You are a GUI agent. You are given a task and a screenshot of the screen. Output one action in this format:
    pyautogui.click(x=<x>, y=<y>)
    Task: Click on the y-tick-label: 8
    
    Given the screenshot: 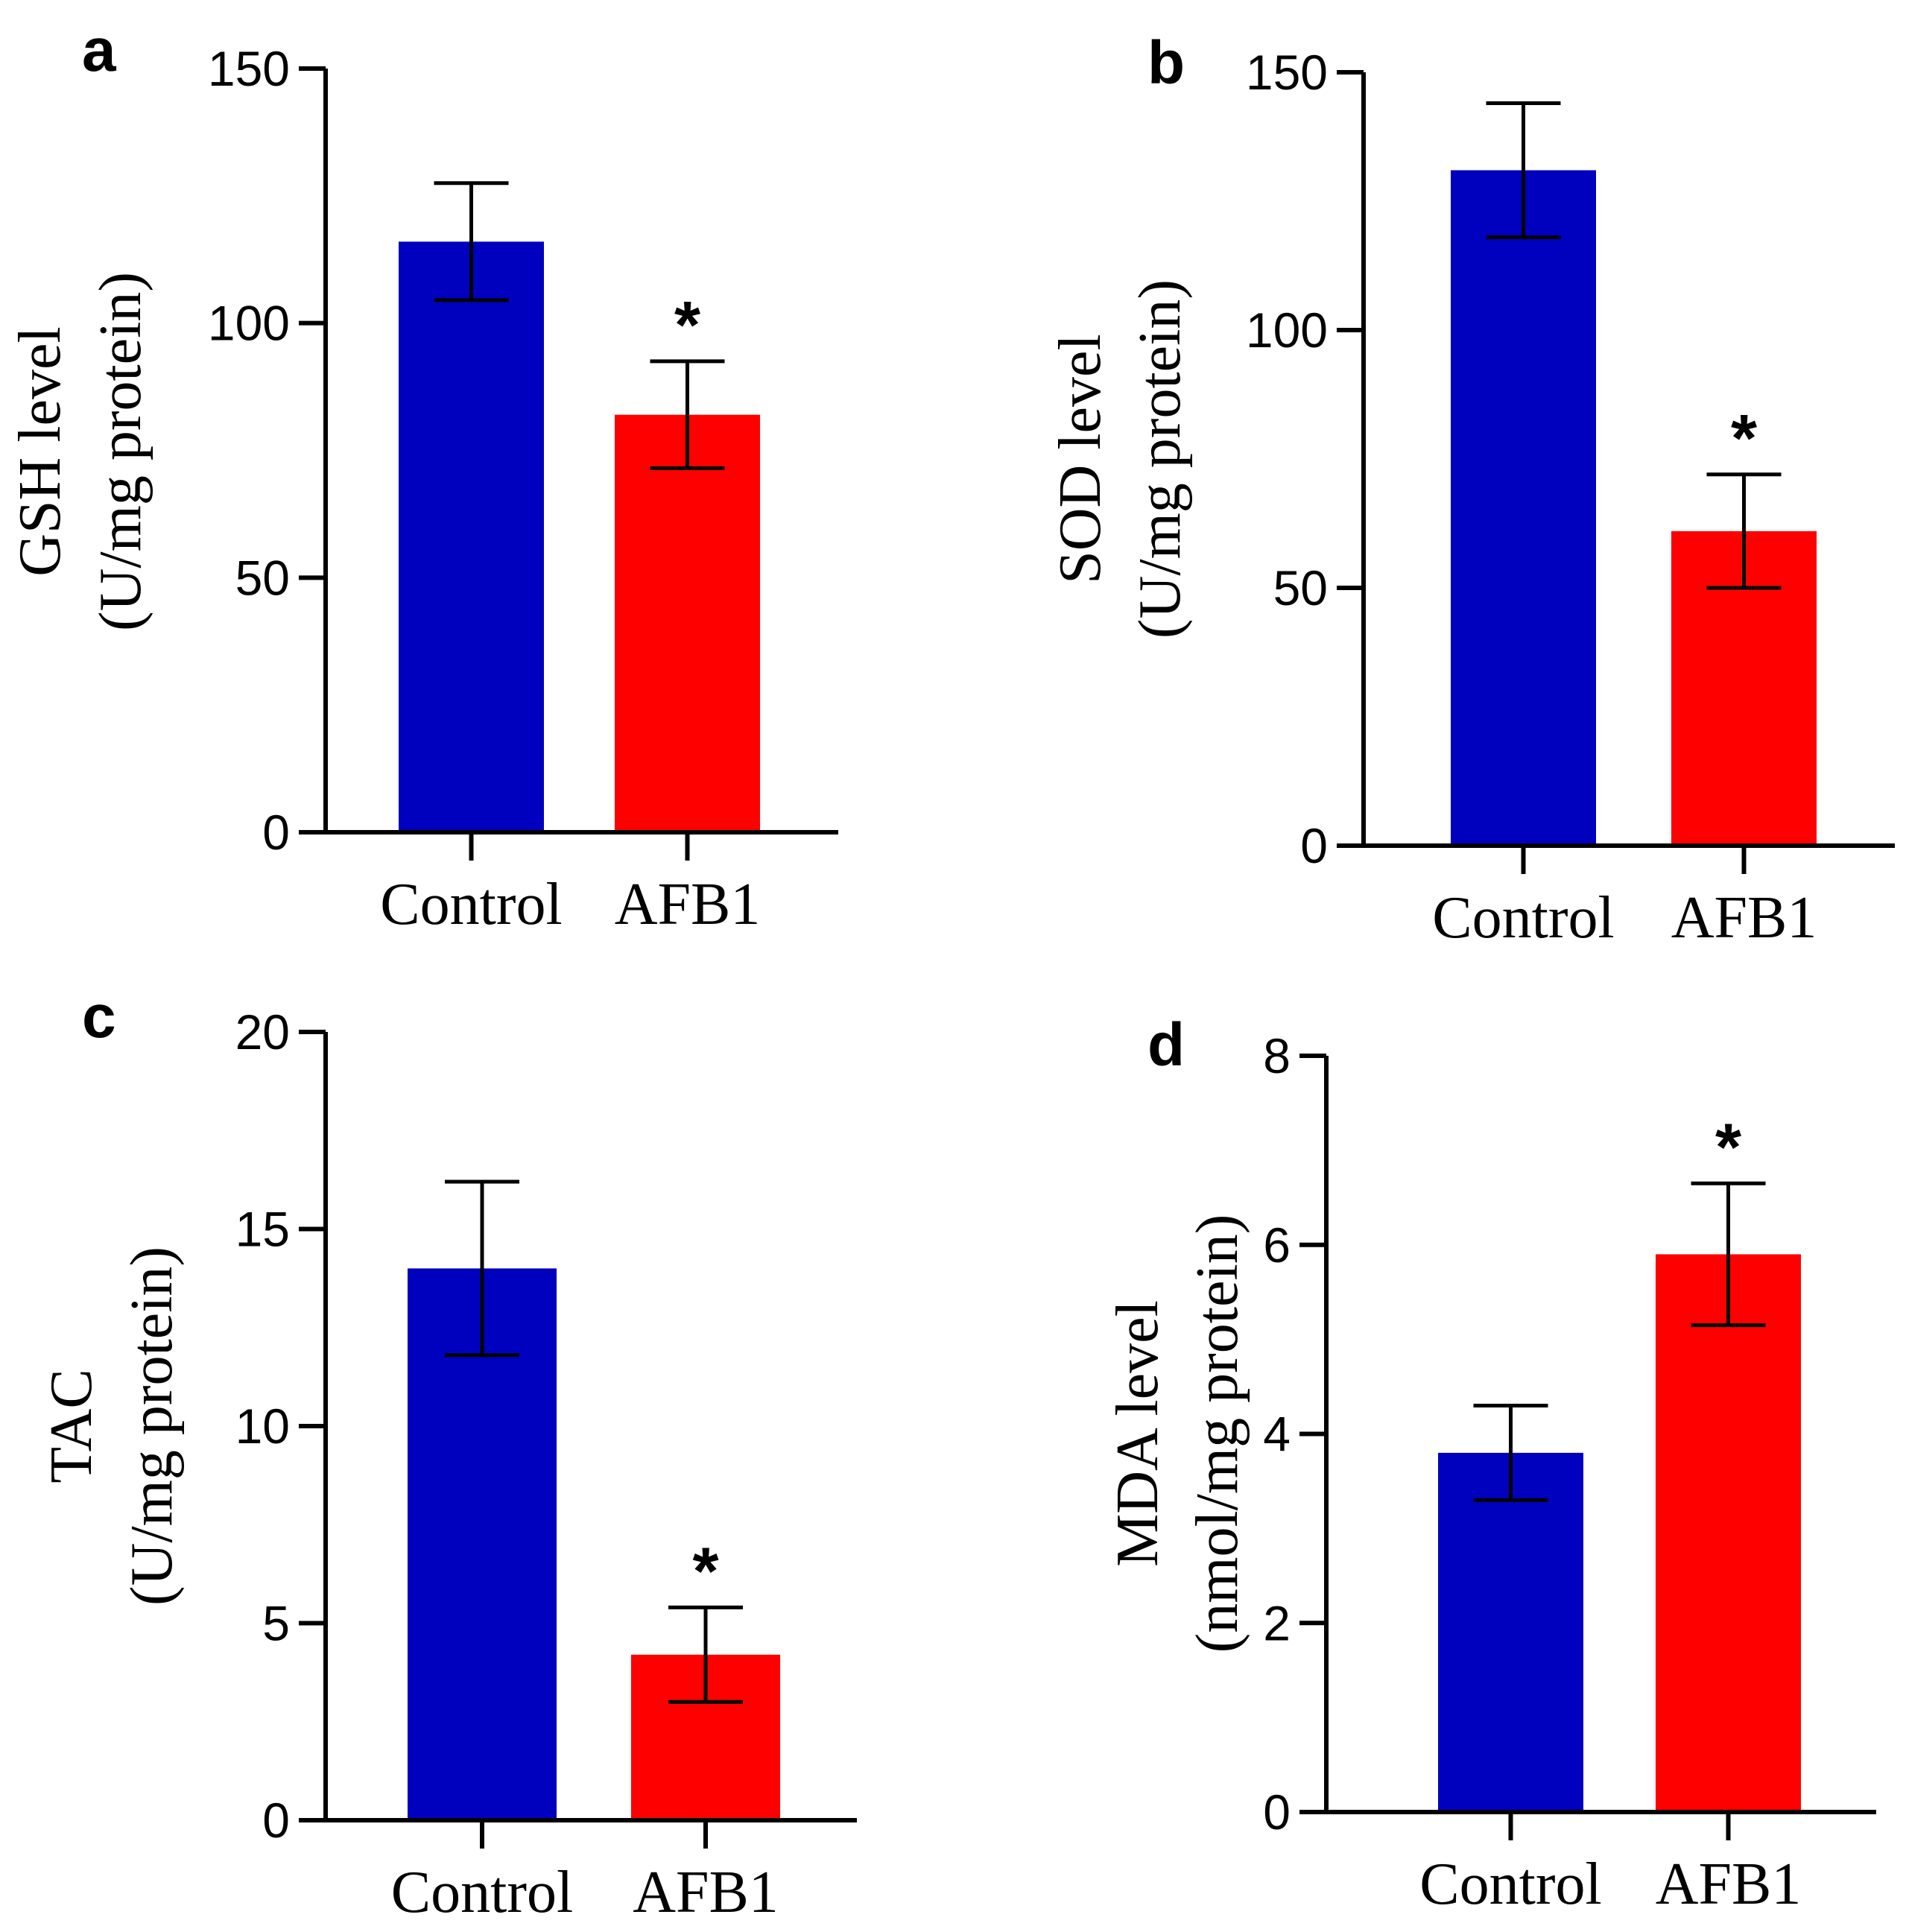 What is the action you would take?
    pyautogui.click(x=1277, y=1055)
    